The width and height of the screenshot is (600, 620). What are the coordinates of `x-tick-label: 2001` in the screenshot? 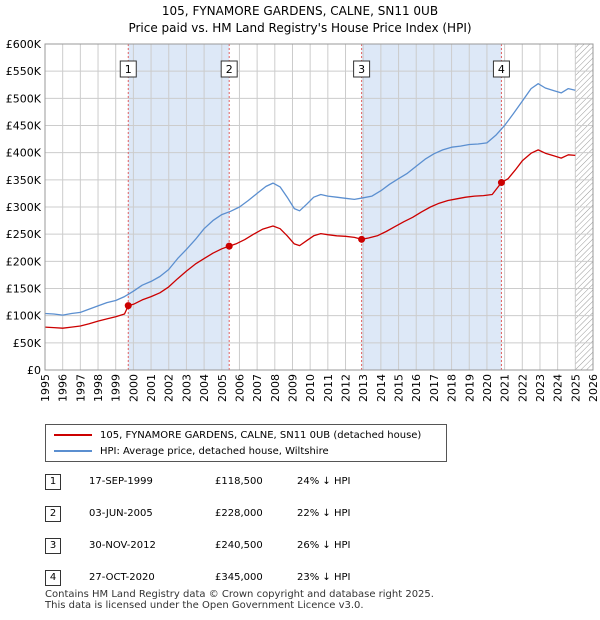 It's located at (151, 388).